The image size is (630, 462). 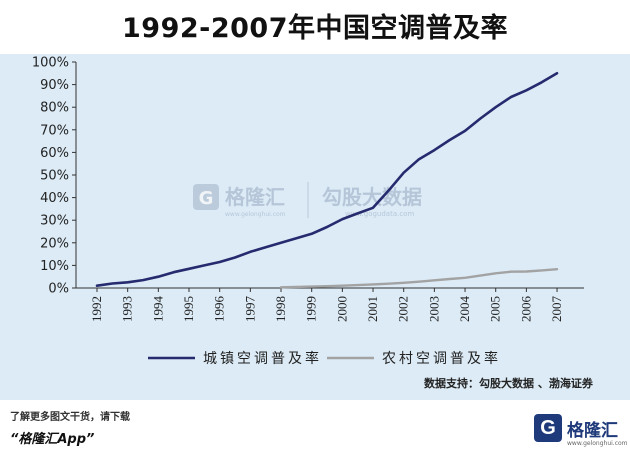 I want to click on y-tick-label: 50%, so click(x=54, y=176).